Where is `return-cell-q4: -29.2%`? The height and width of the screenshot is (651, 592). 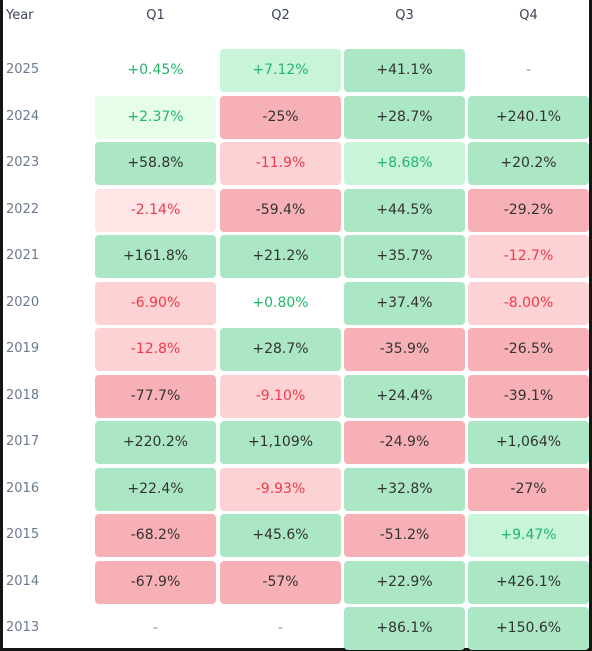
return-cell-q4: -29.2% is located at coordinates (528, 210).